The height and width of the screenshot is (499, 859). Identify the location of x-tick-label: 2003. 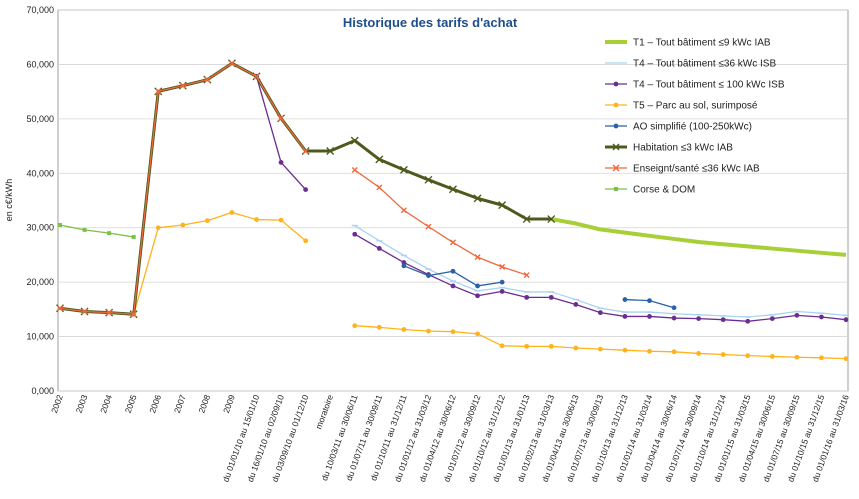
(82, 403).